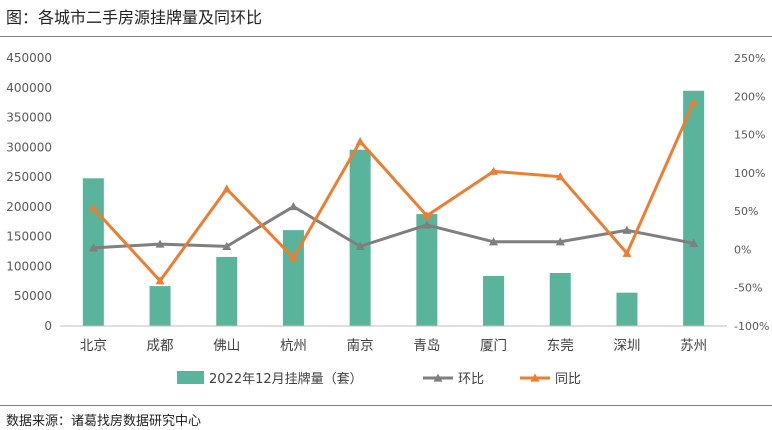  Describe the element at coordinates (626, 346) in the screenshot. I see `category-label: 深圳` at that location.